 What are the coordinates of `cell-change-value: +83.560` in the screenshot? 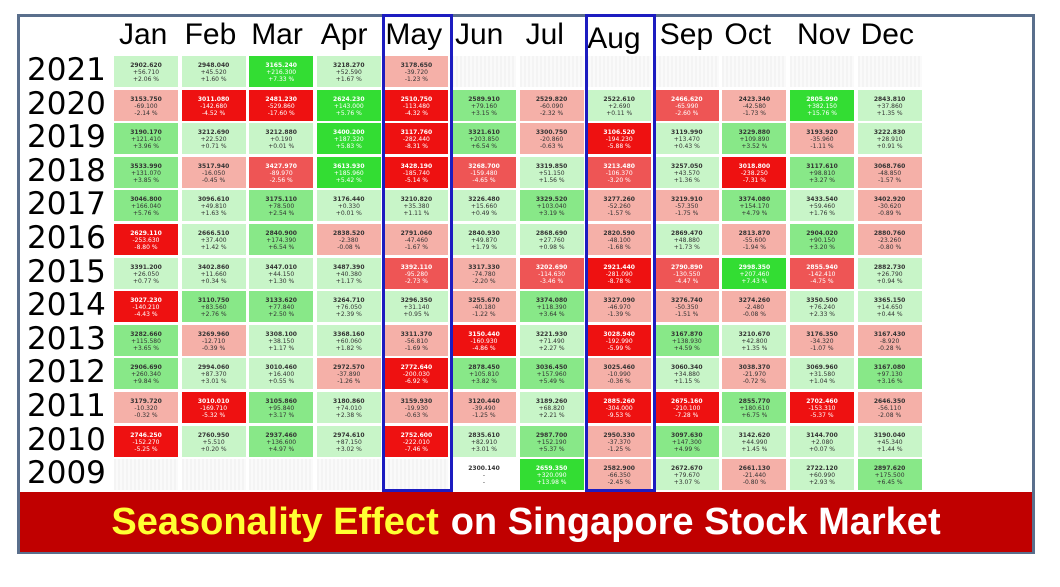 It's located at (213, 308).